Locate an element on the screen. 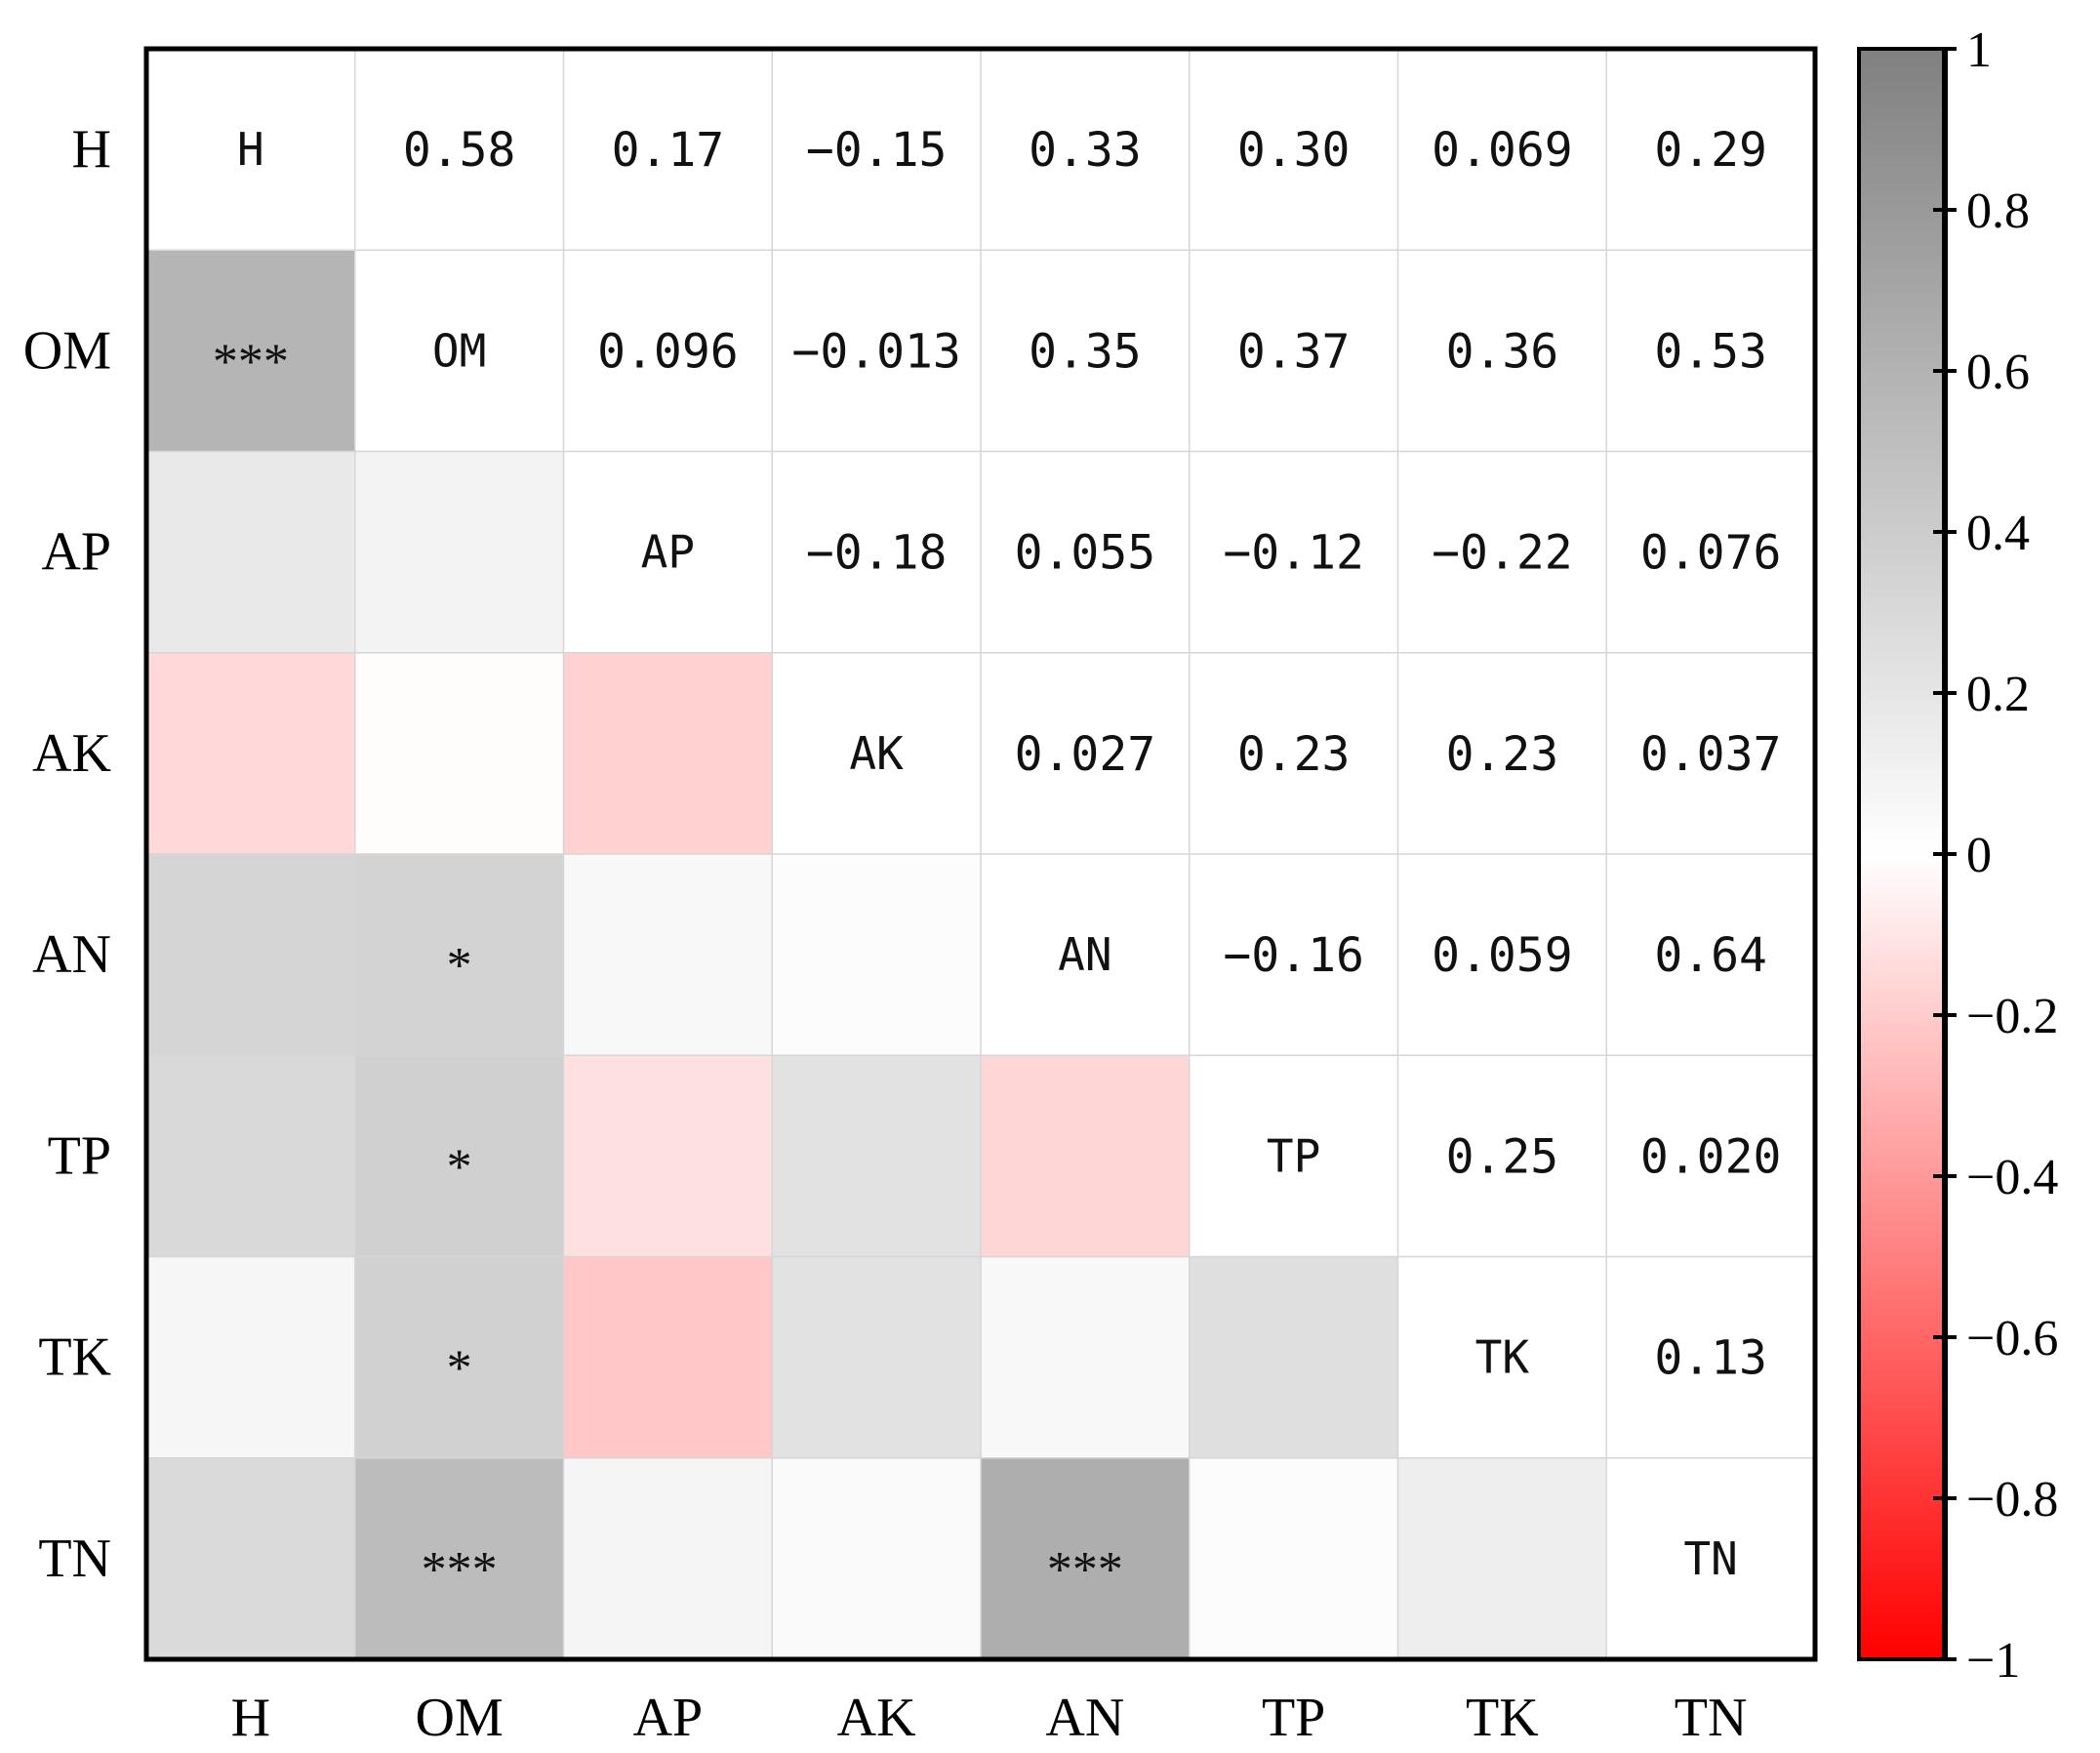 This screenshot has height=1753, width=2100. heatmap-cell-H-AN is located at coordinates (1085, 150).